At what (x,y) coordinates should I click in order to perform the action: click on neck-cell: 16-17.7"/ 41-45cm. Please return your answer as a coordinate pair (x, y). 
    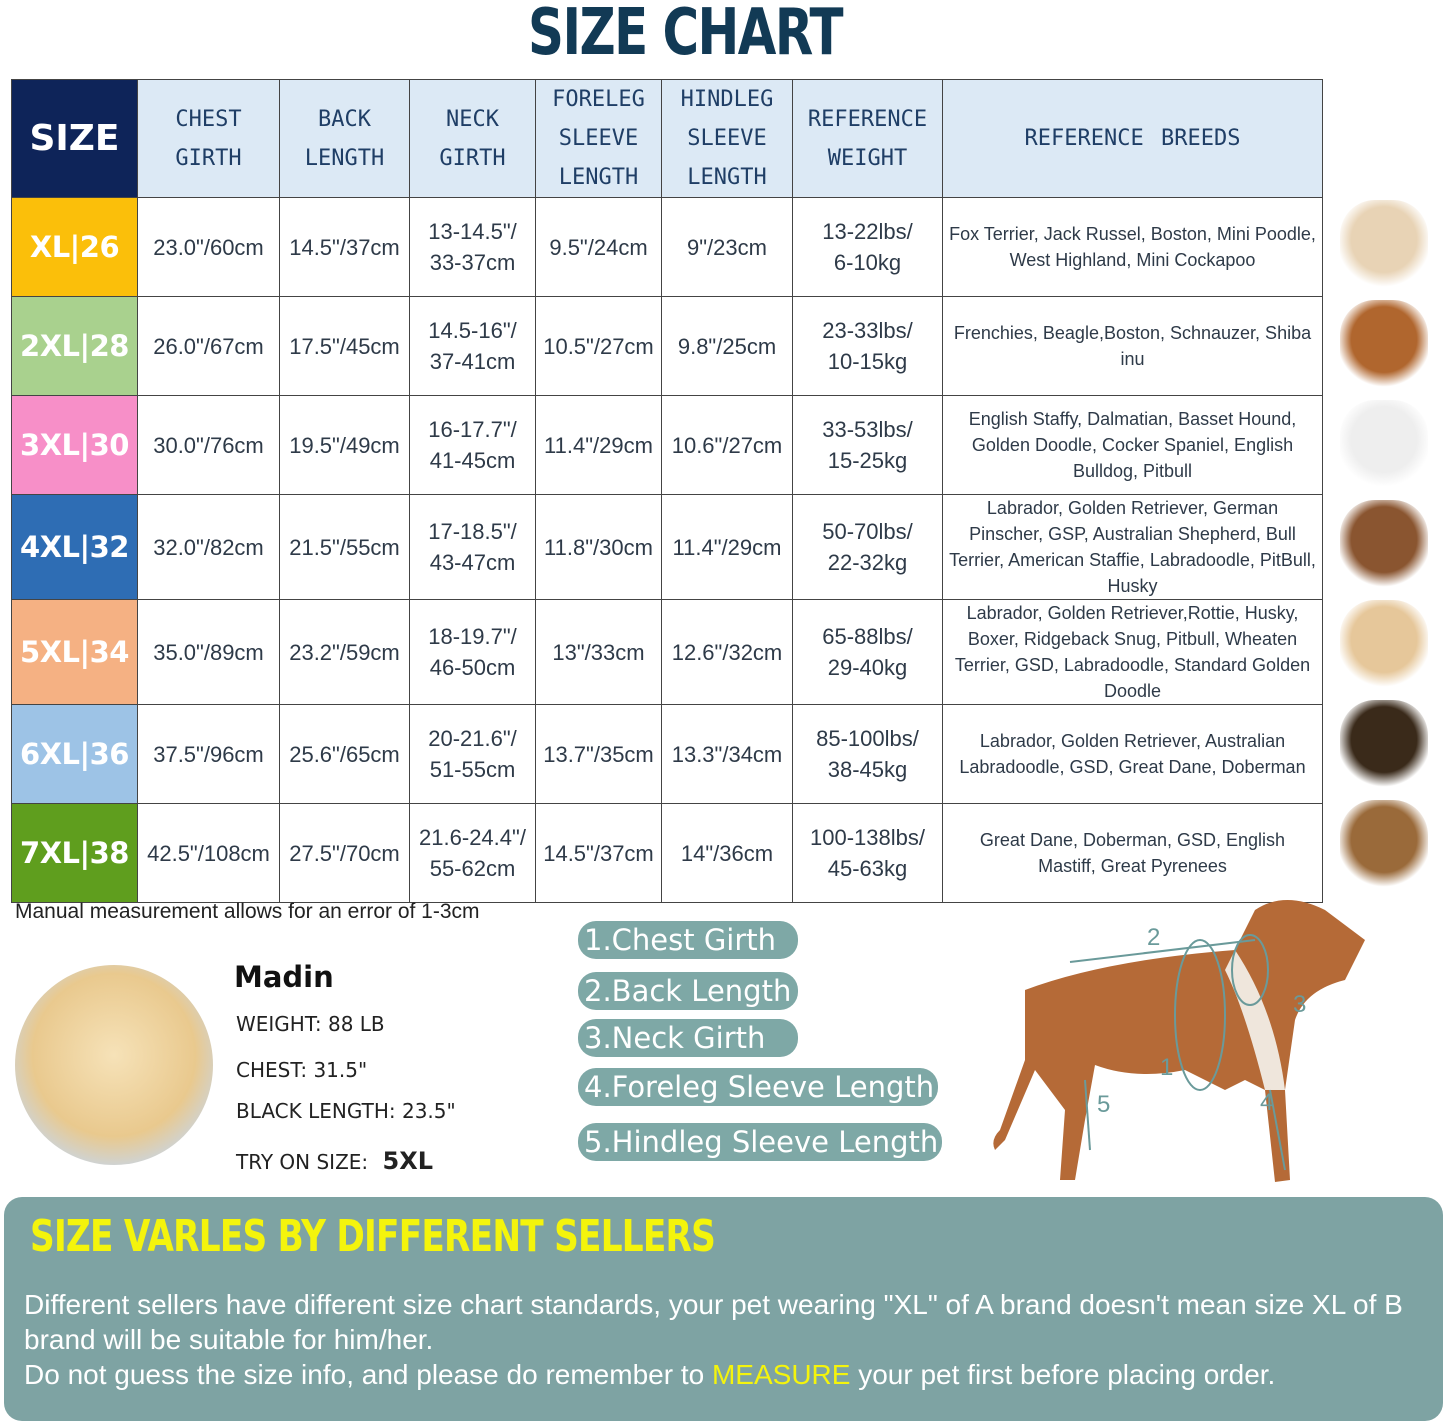
    Looking at the image, I should click on (472, 445).